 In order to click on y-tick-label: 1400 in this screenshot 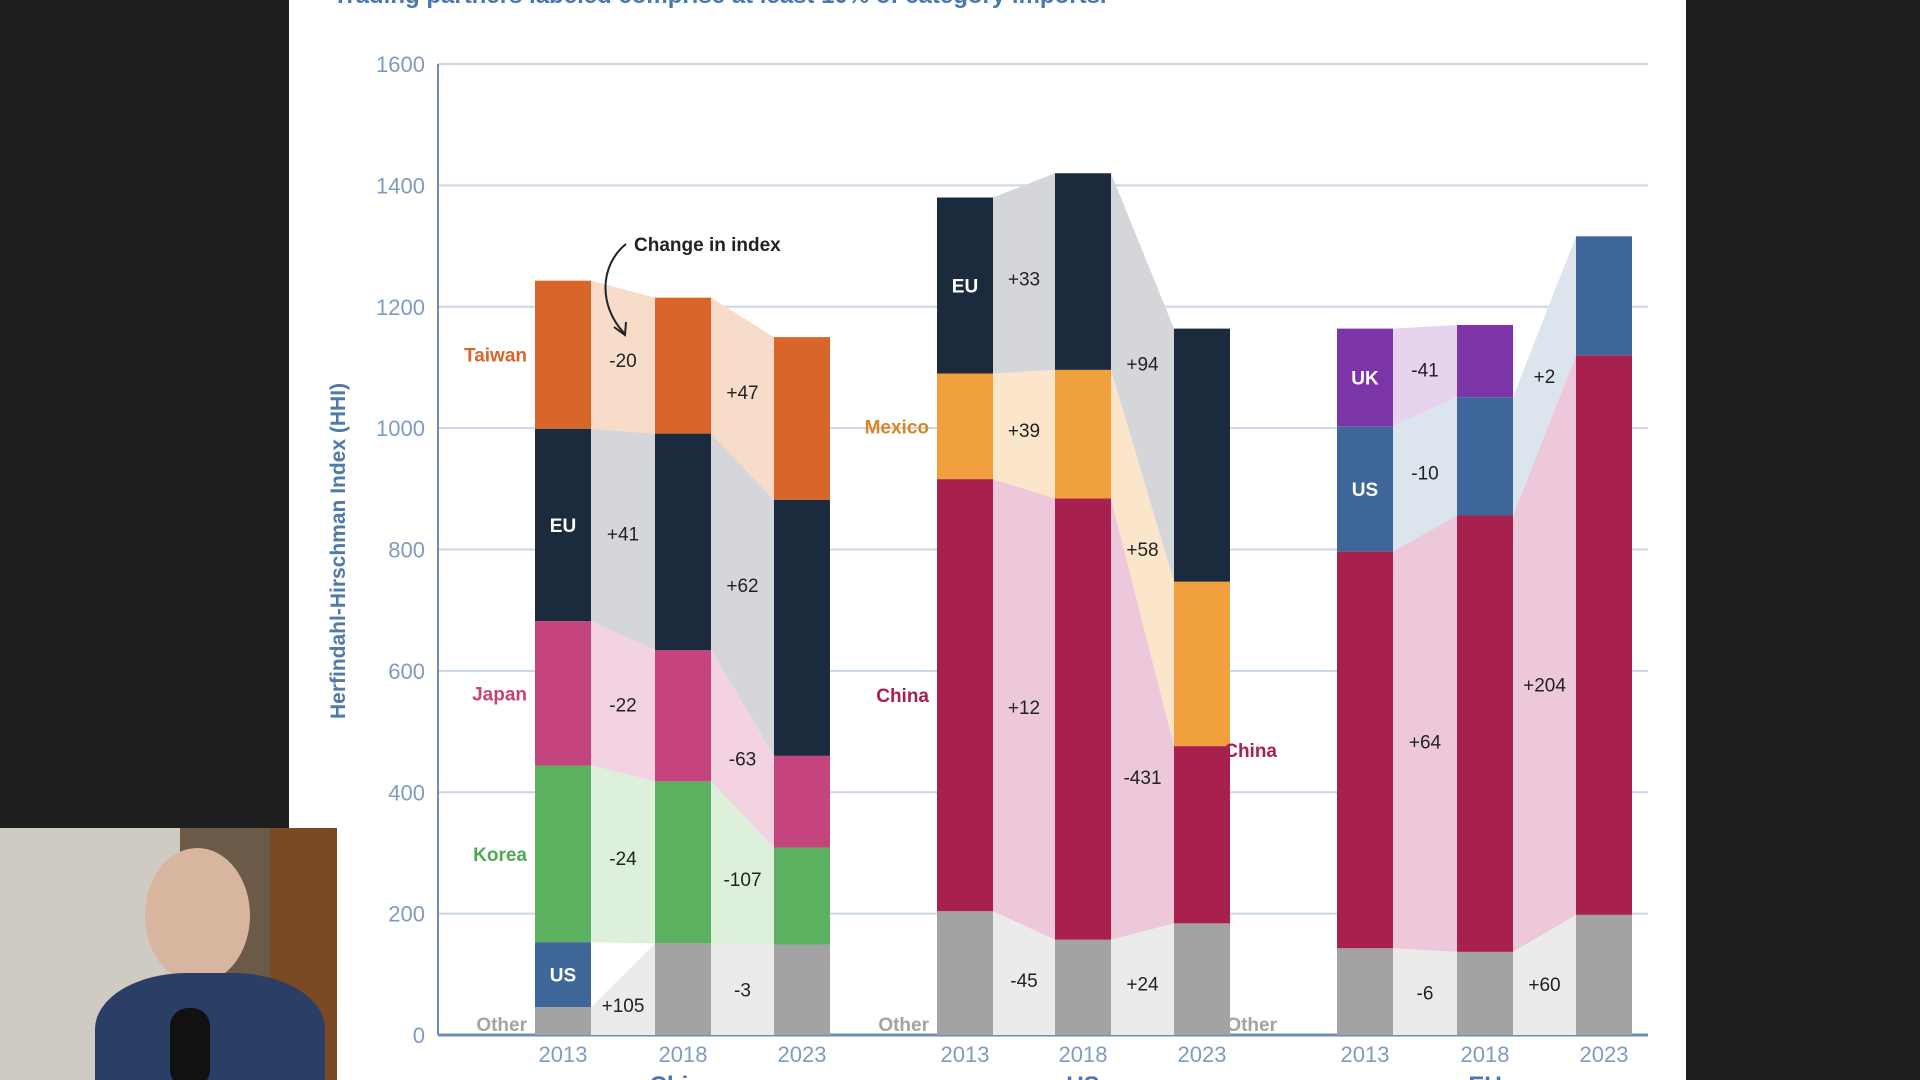, I will do `click(400, 185)`.